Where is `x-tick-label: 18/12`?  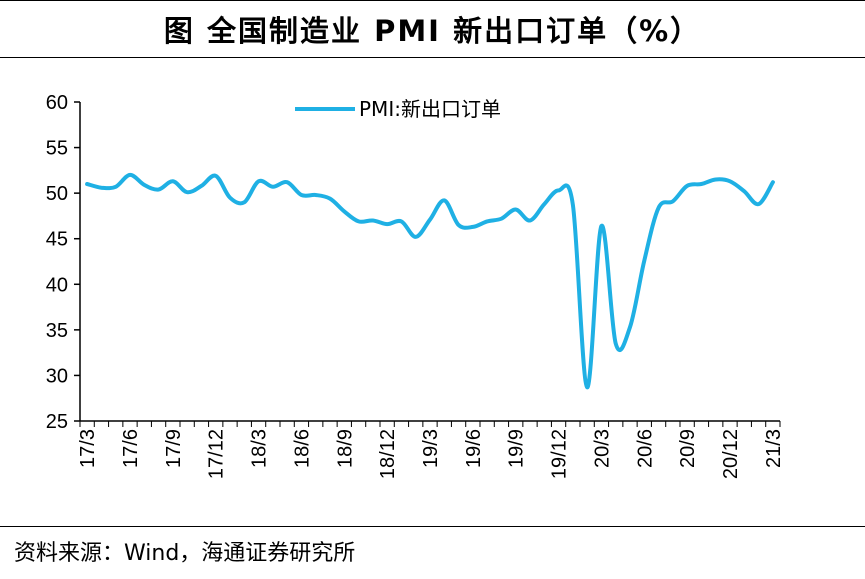 x-tick-label: 18/12 is located at coordinates (388, 454).